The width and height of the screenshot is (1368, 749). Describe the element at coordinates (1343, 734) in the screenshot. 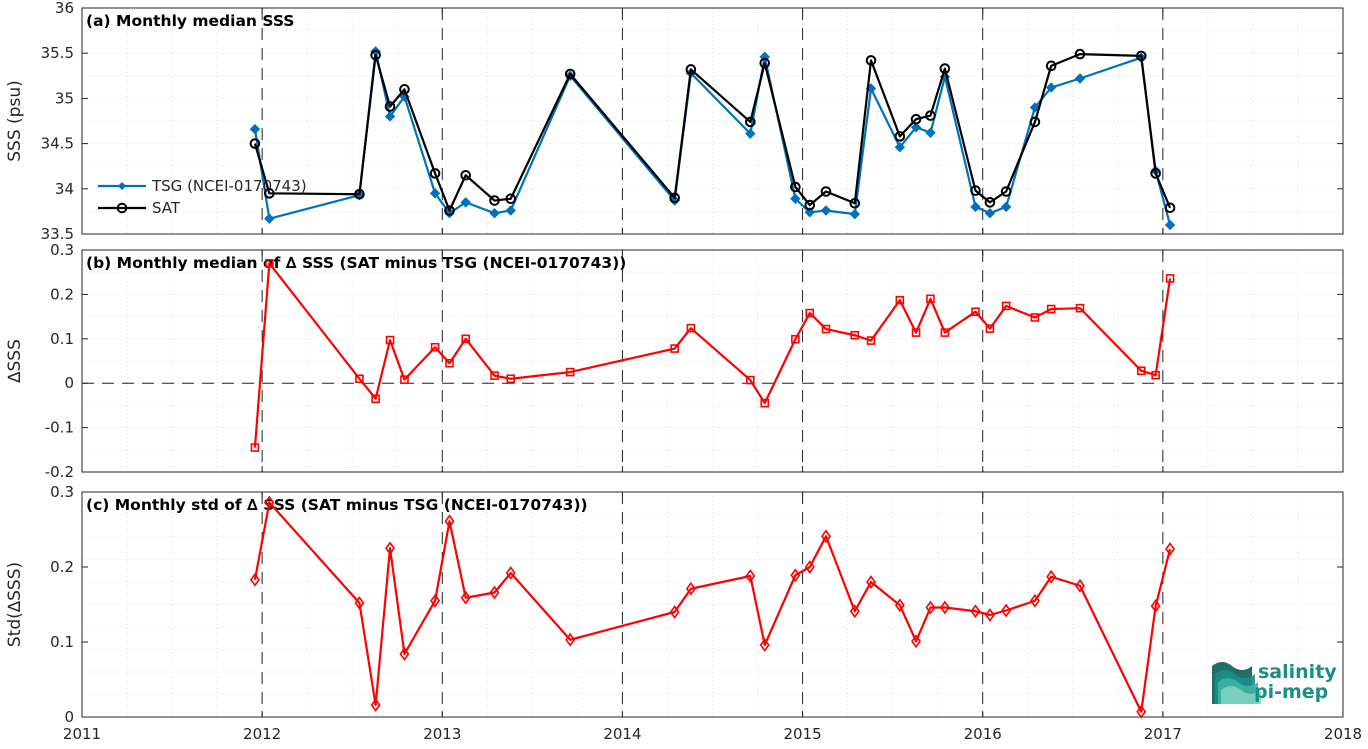

I see `x-tick-label: 2018` at that location.